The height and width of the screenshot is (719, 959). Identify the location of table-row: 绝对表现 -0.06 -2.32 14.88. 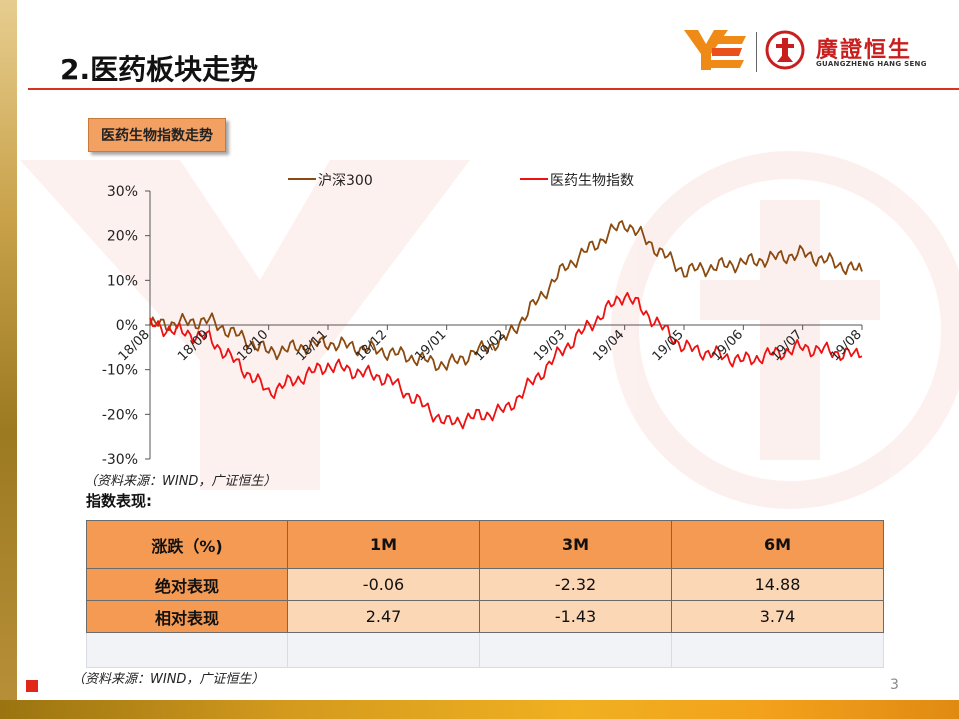
(485, 584).